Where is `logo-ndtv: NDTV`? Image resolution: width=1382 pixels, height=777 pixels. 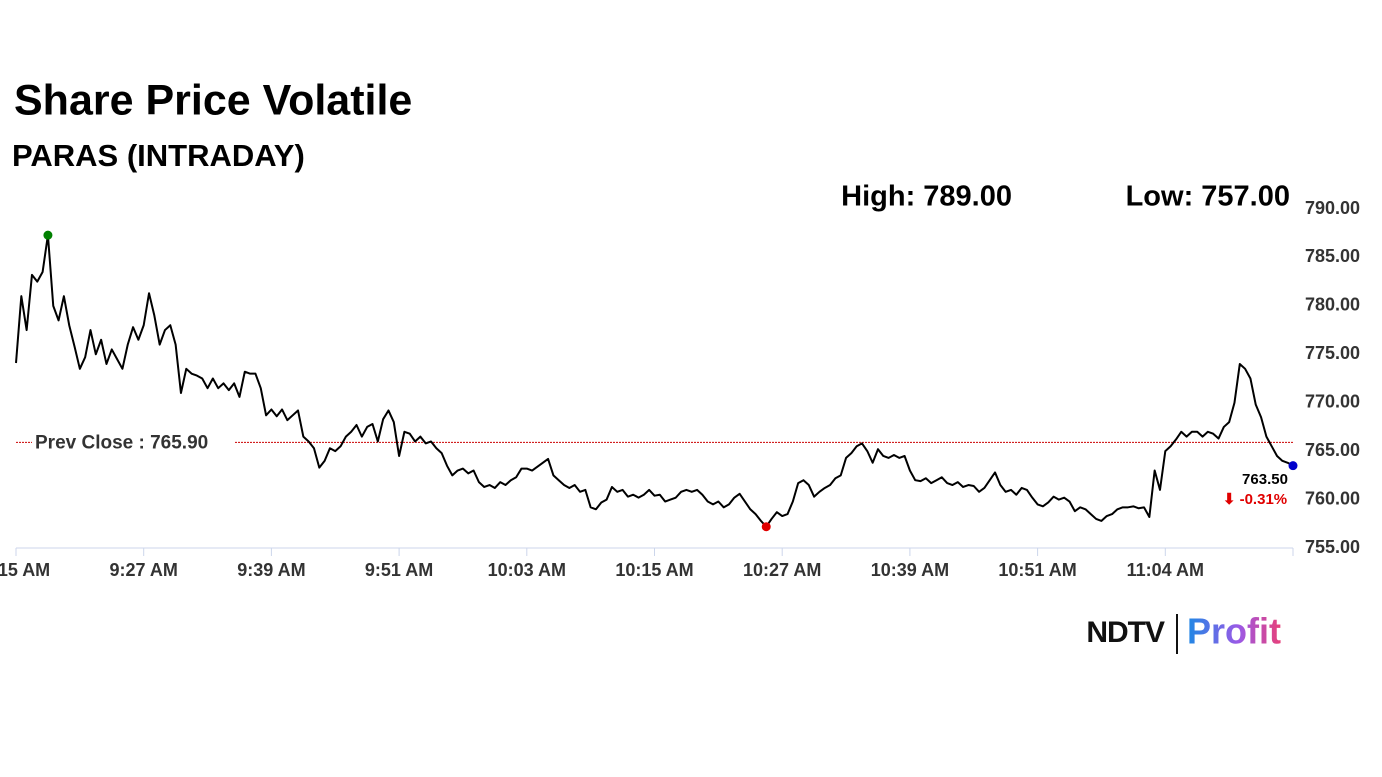 logo-ndtv: NDTV is located at coordinates (1125, 632).